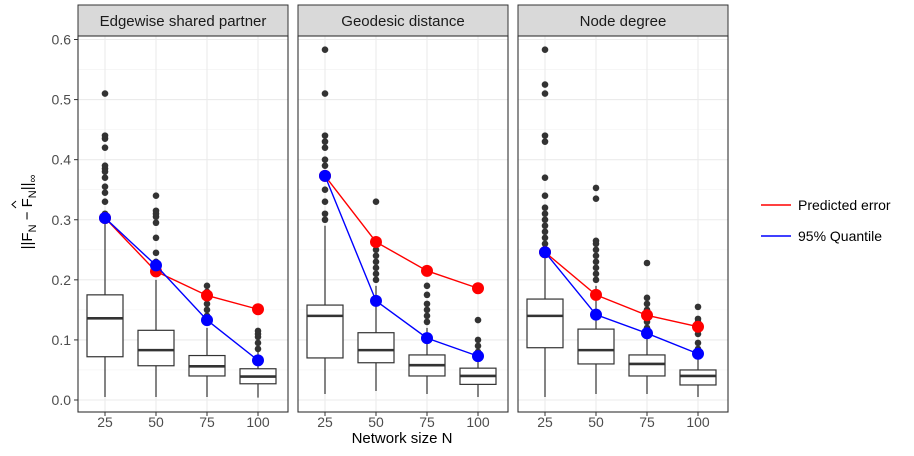 The height and width of the screenshot is (456, 914). What do you see at coordinates (545, 422) in the screenshot?
I see `x-tick-label: 25` at bounding box center [545, 422].